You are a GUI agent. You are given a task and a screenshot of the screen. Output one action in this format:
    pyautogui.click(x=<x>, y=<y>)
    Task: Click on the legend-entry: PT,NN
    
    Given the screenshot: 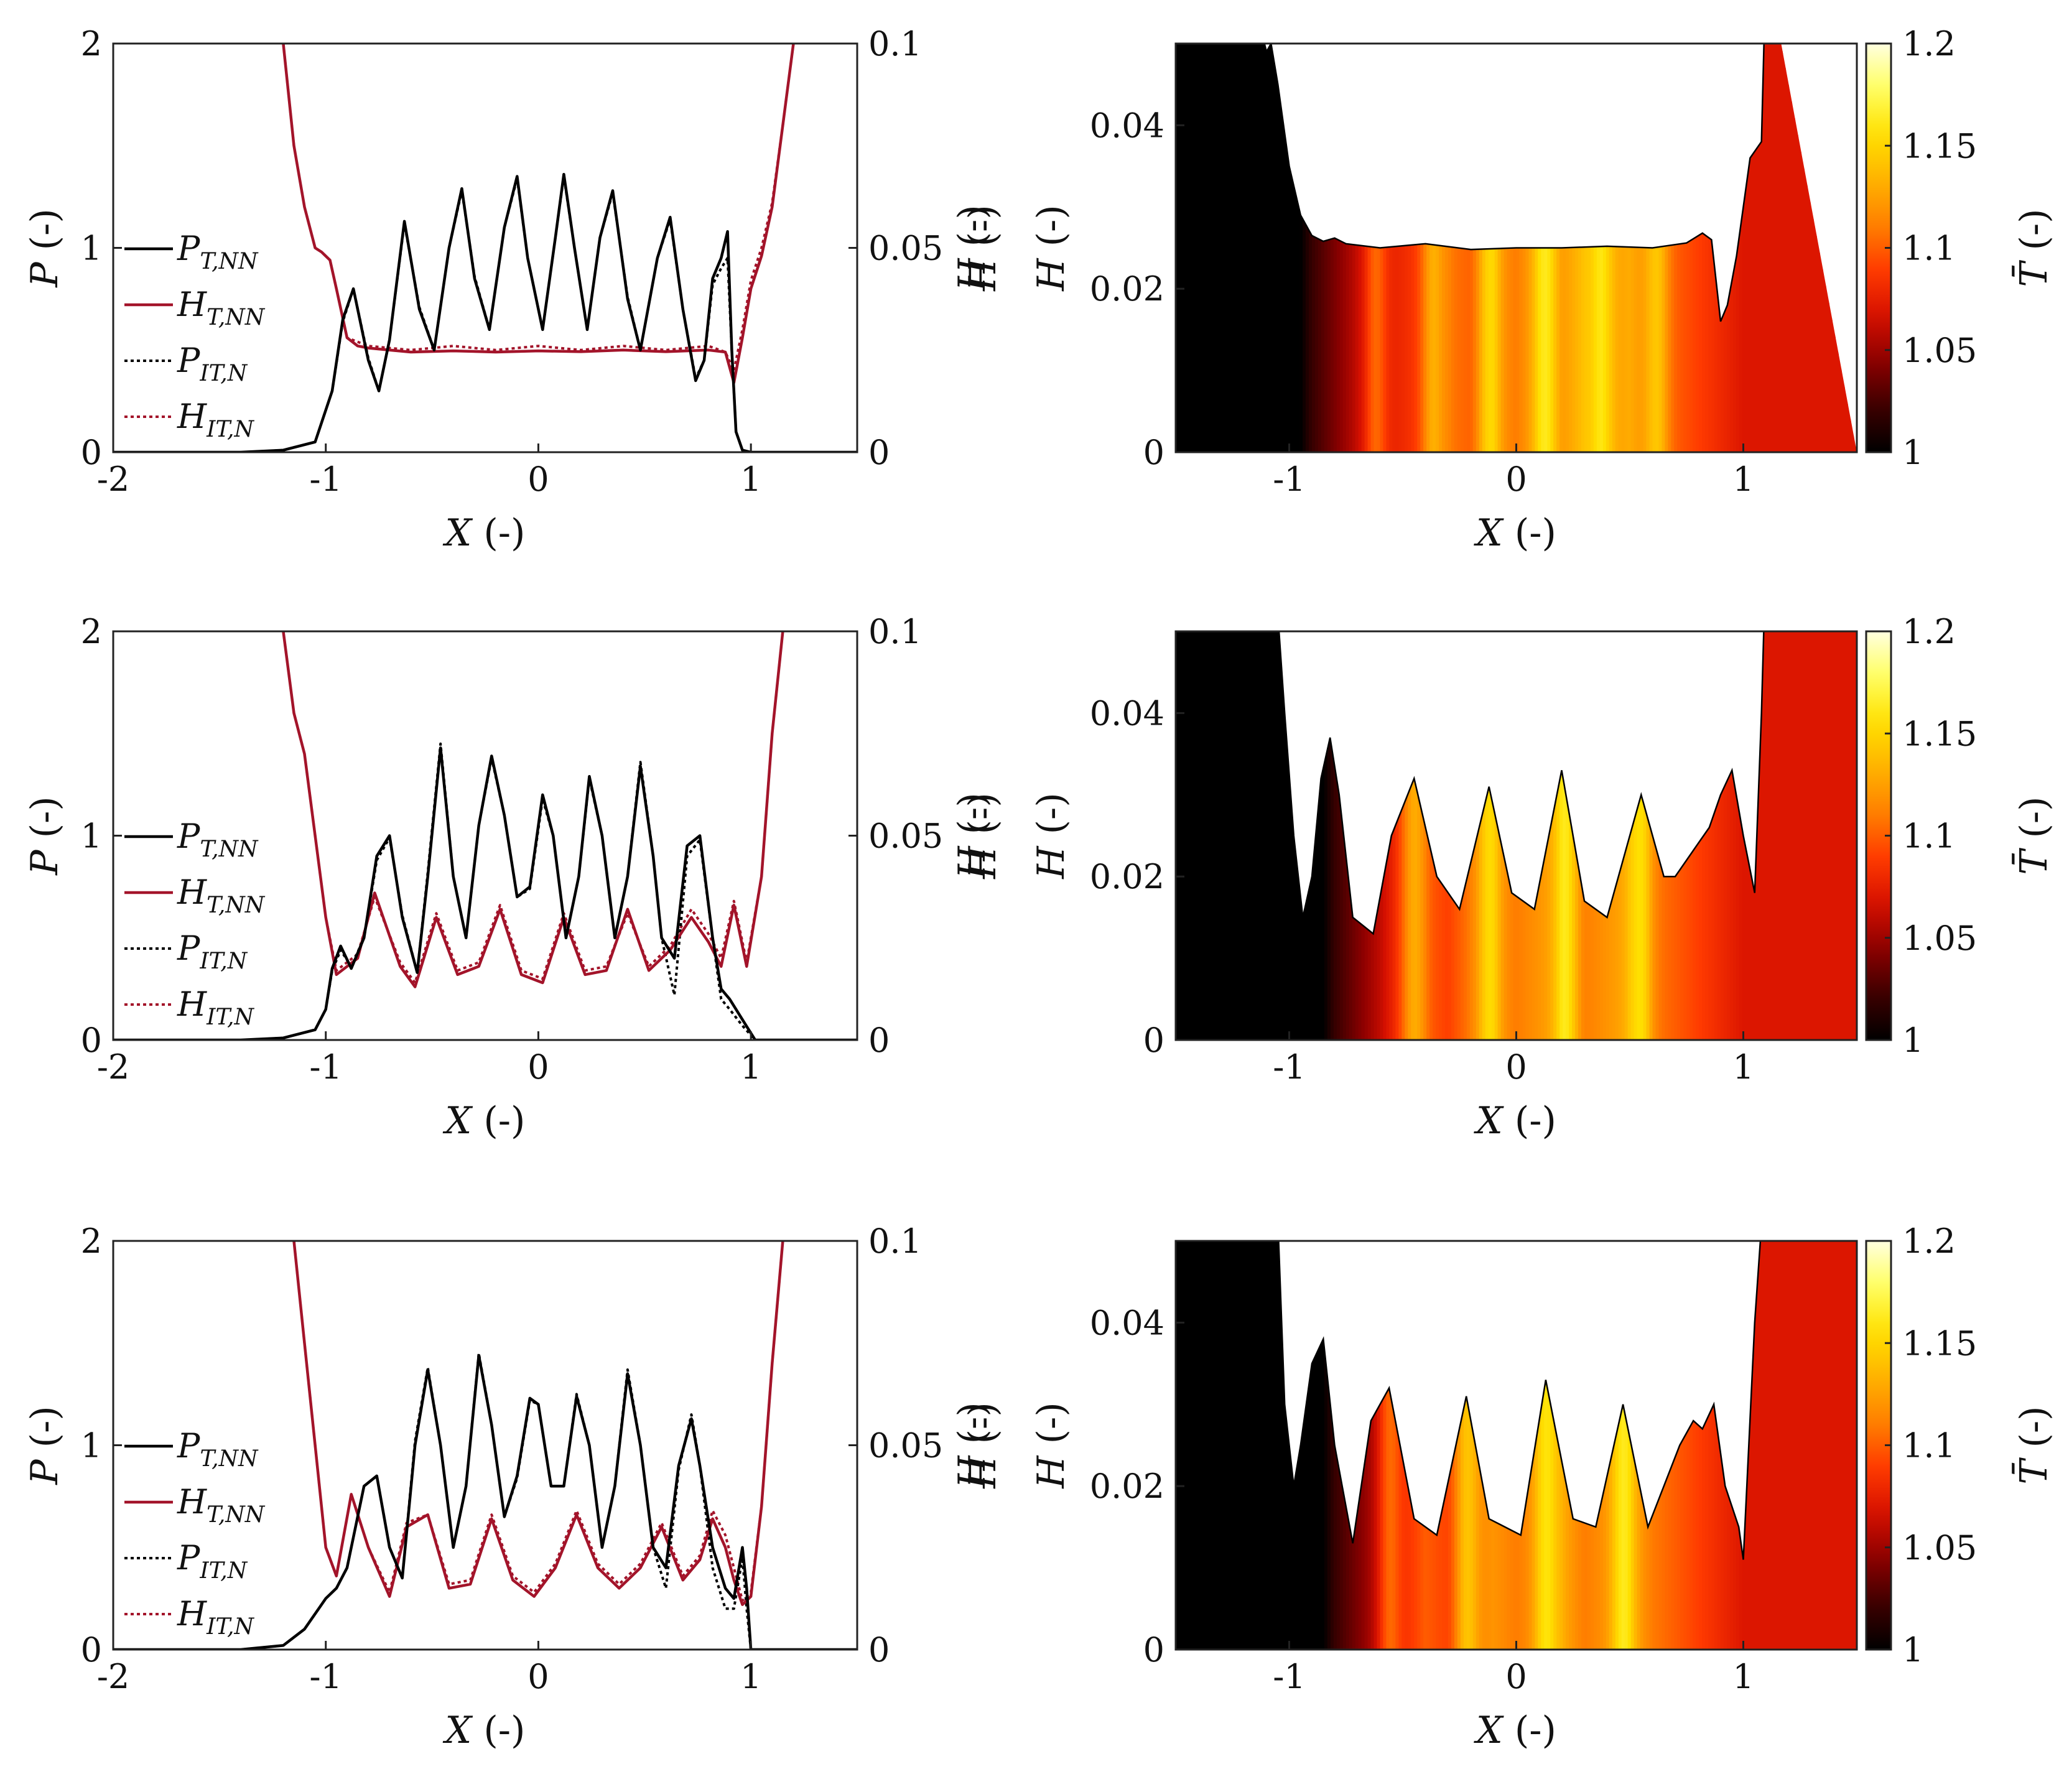 What is the action you would take?
    pyautogui.click(x=218, y=251)
    